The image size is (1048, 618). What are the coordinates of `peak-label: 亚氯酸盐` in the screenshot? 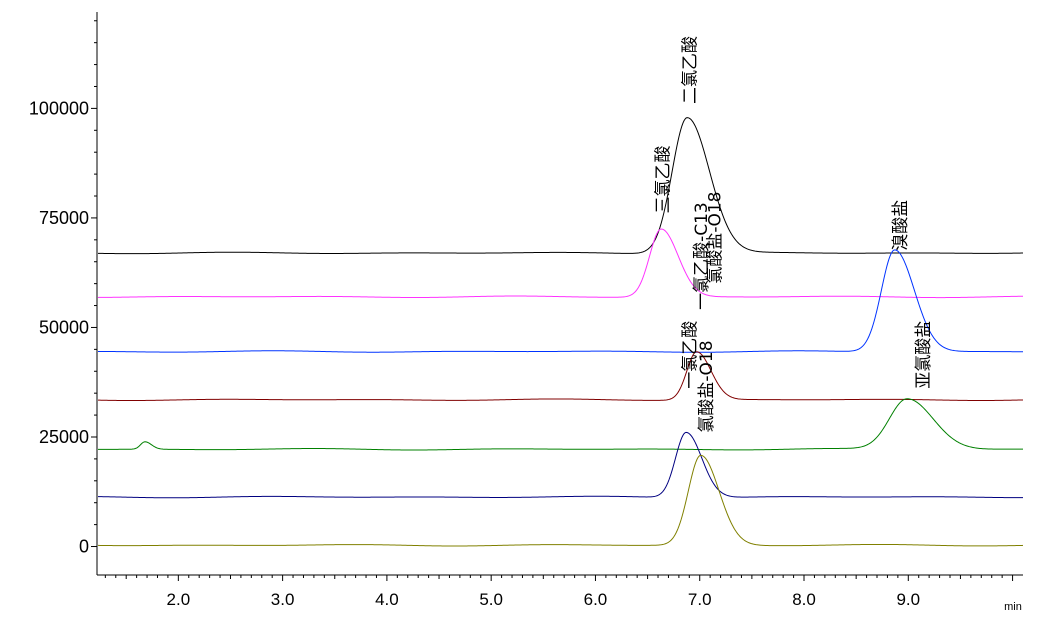 It's located at (924, 355).